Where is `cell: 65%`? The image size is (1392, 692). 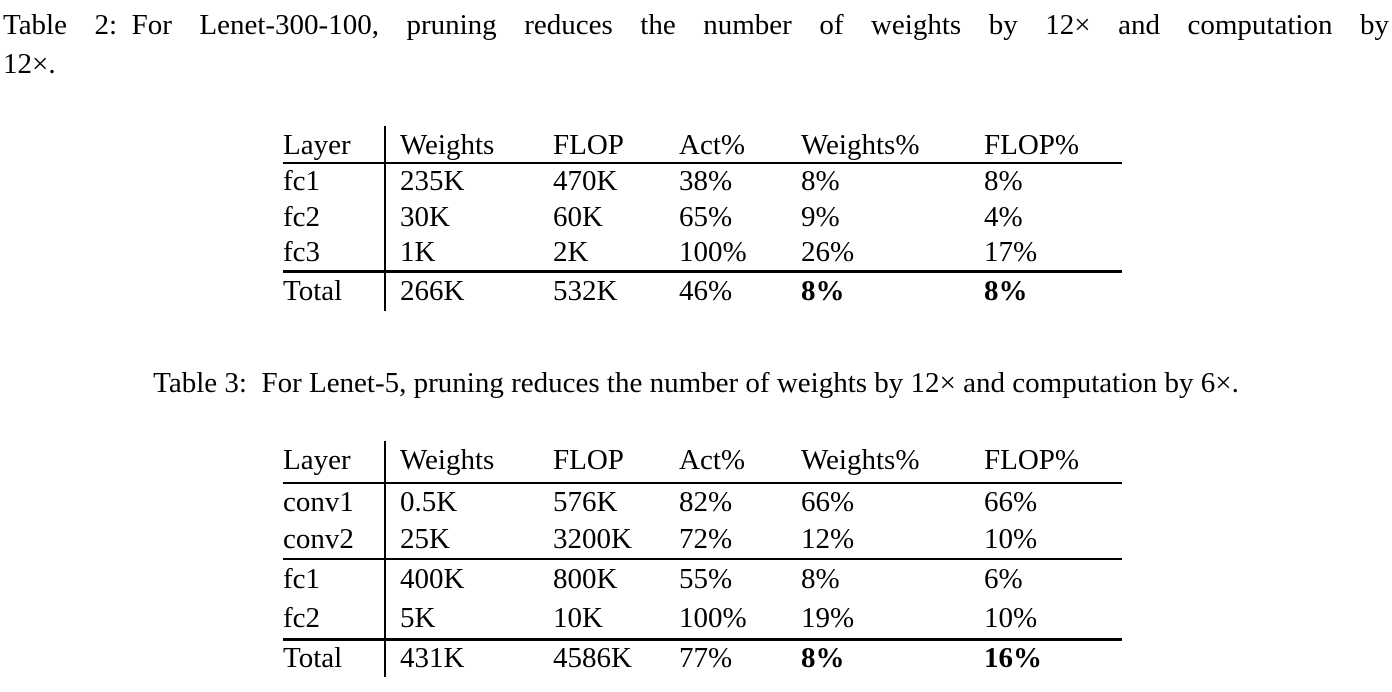
cell: 65% is located at coordinates (706, 216).